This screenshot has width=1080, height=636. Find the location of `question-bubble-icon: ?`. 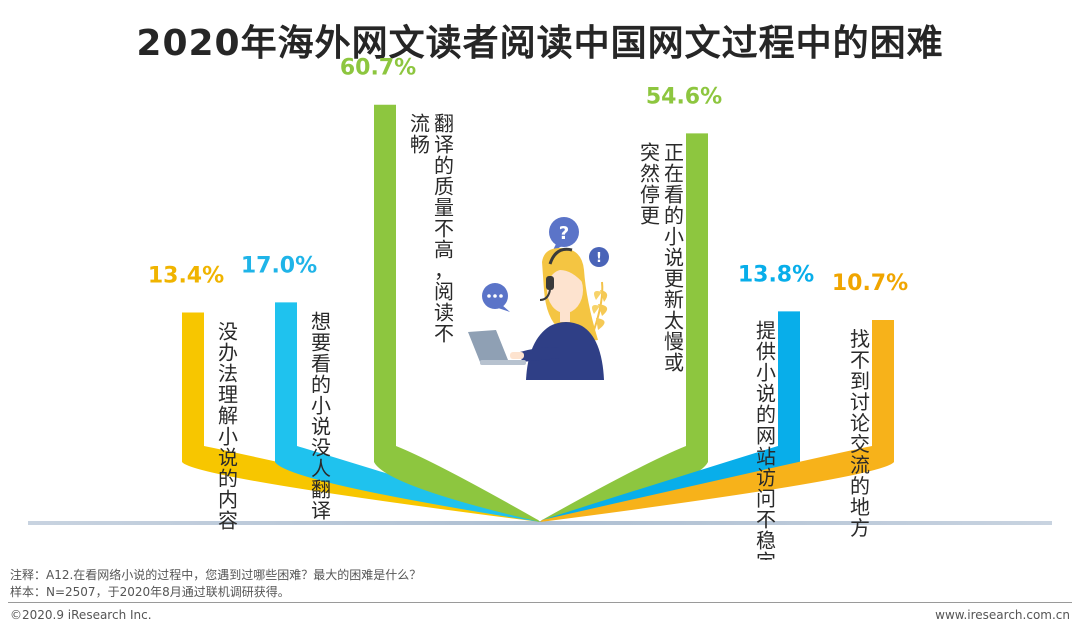

question-bubble-icon: ? is located at coordinates (564, 234).